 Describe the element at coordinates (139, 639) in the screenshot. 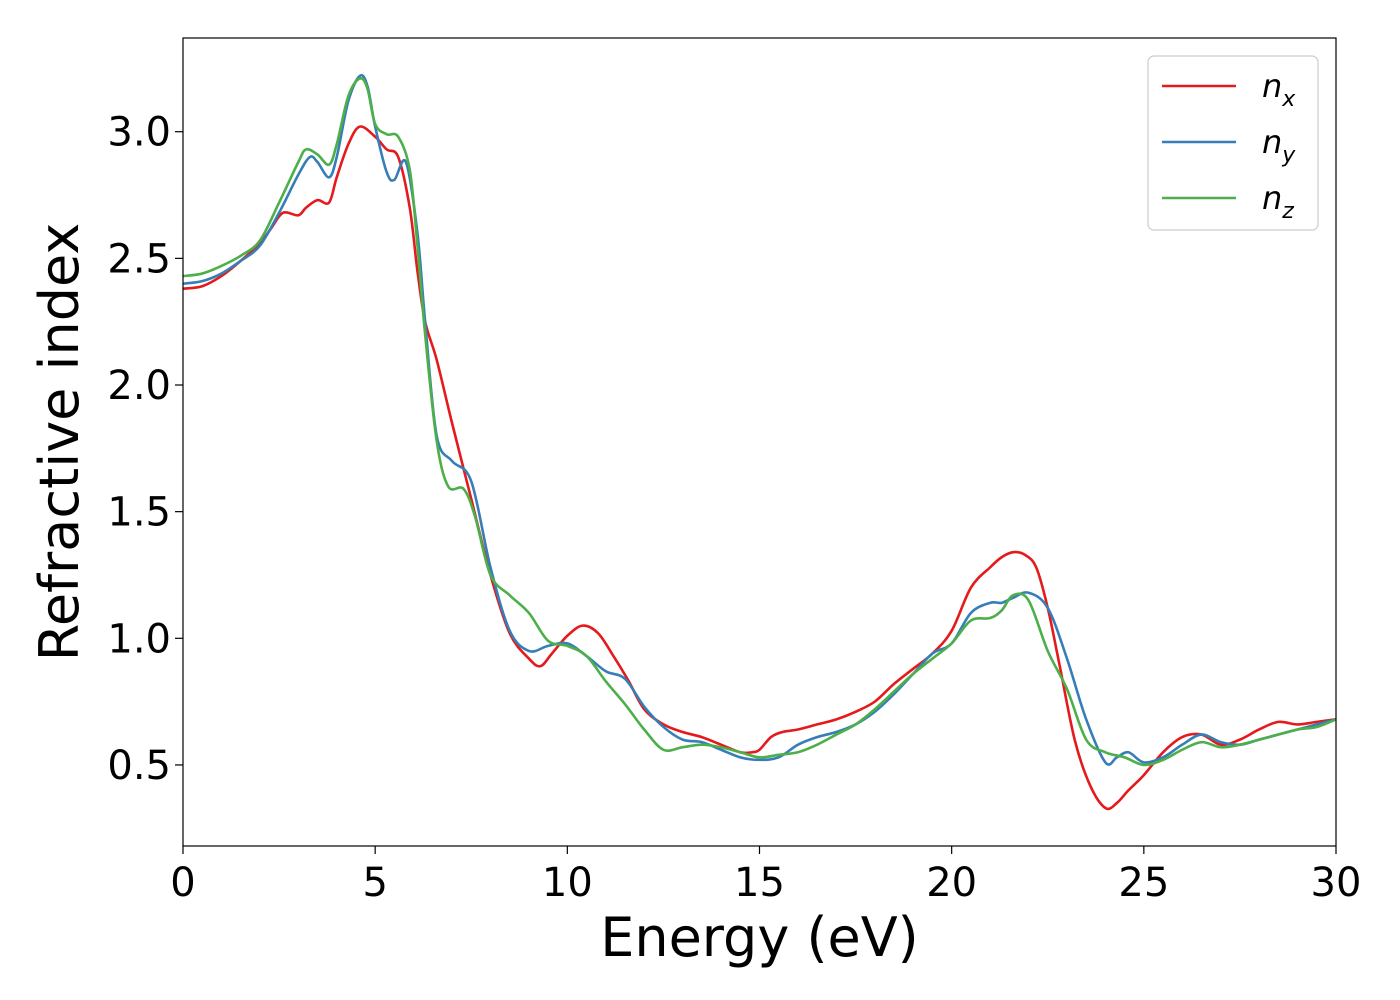

I see `y-tick-label: 1.0` at that location.